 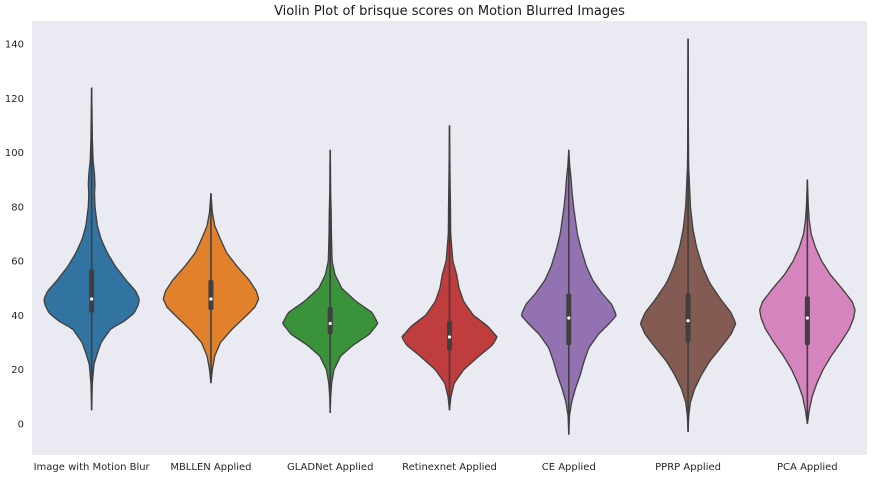 I want to click on y-tick-label: 0, so click(x=21, y=424).